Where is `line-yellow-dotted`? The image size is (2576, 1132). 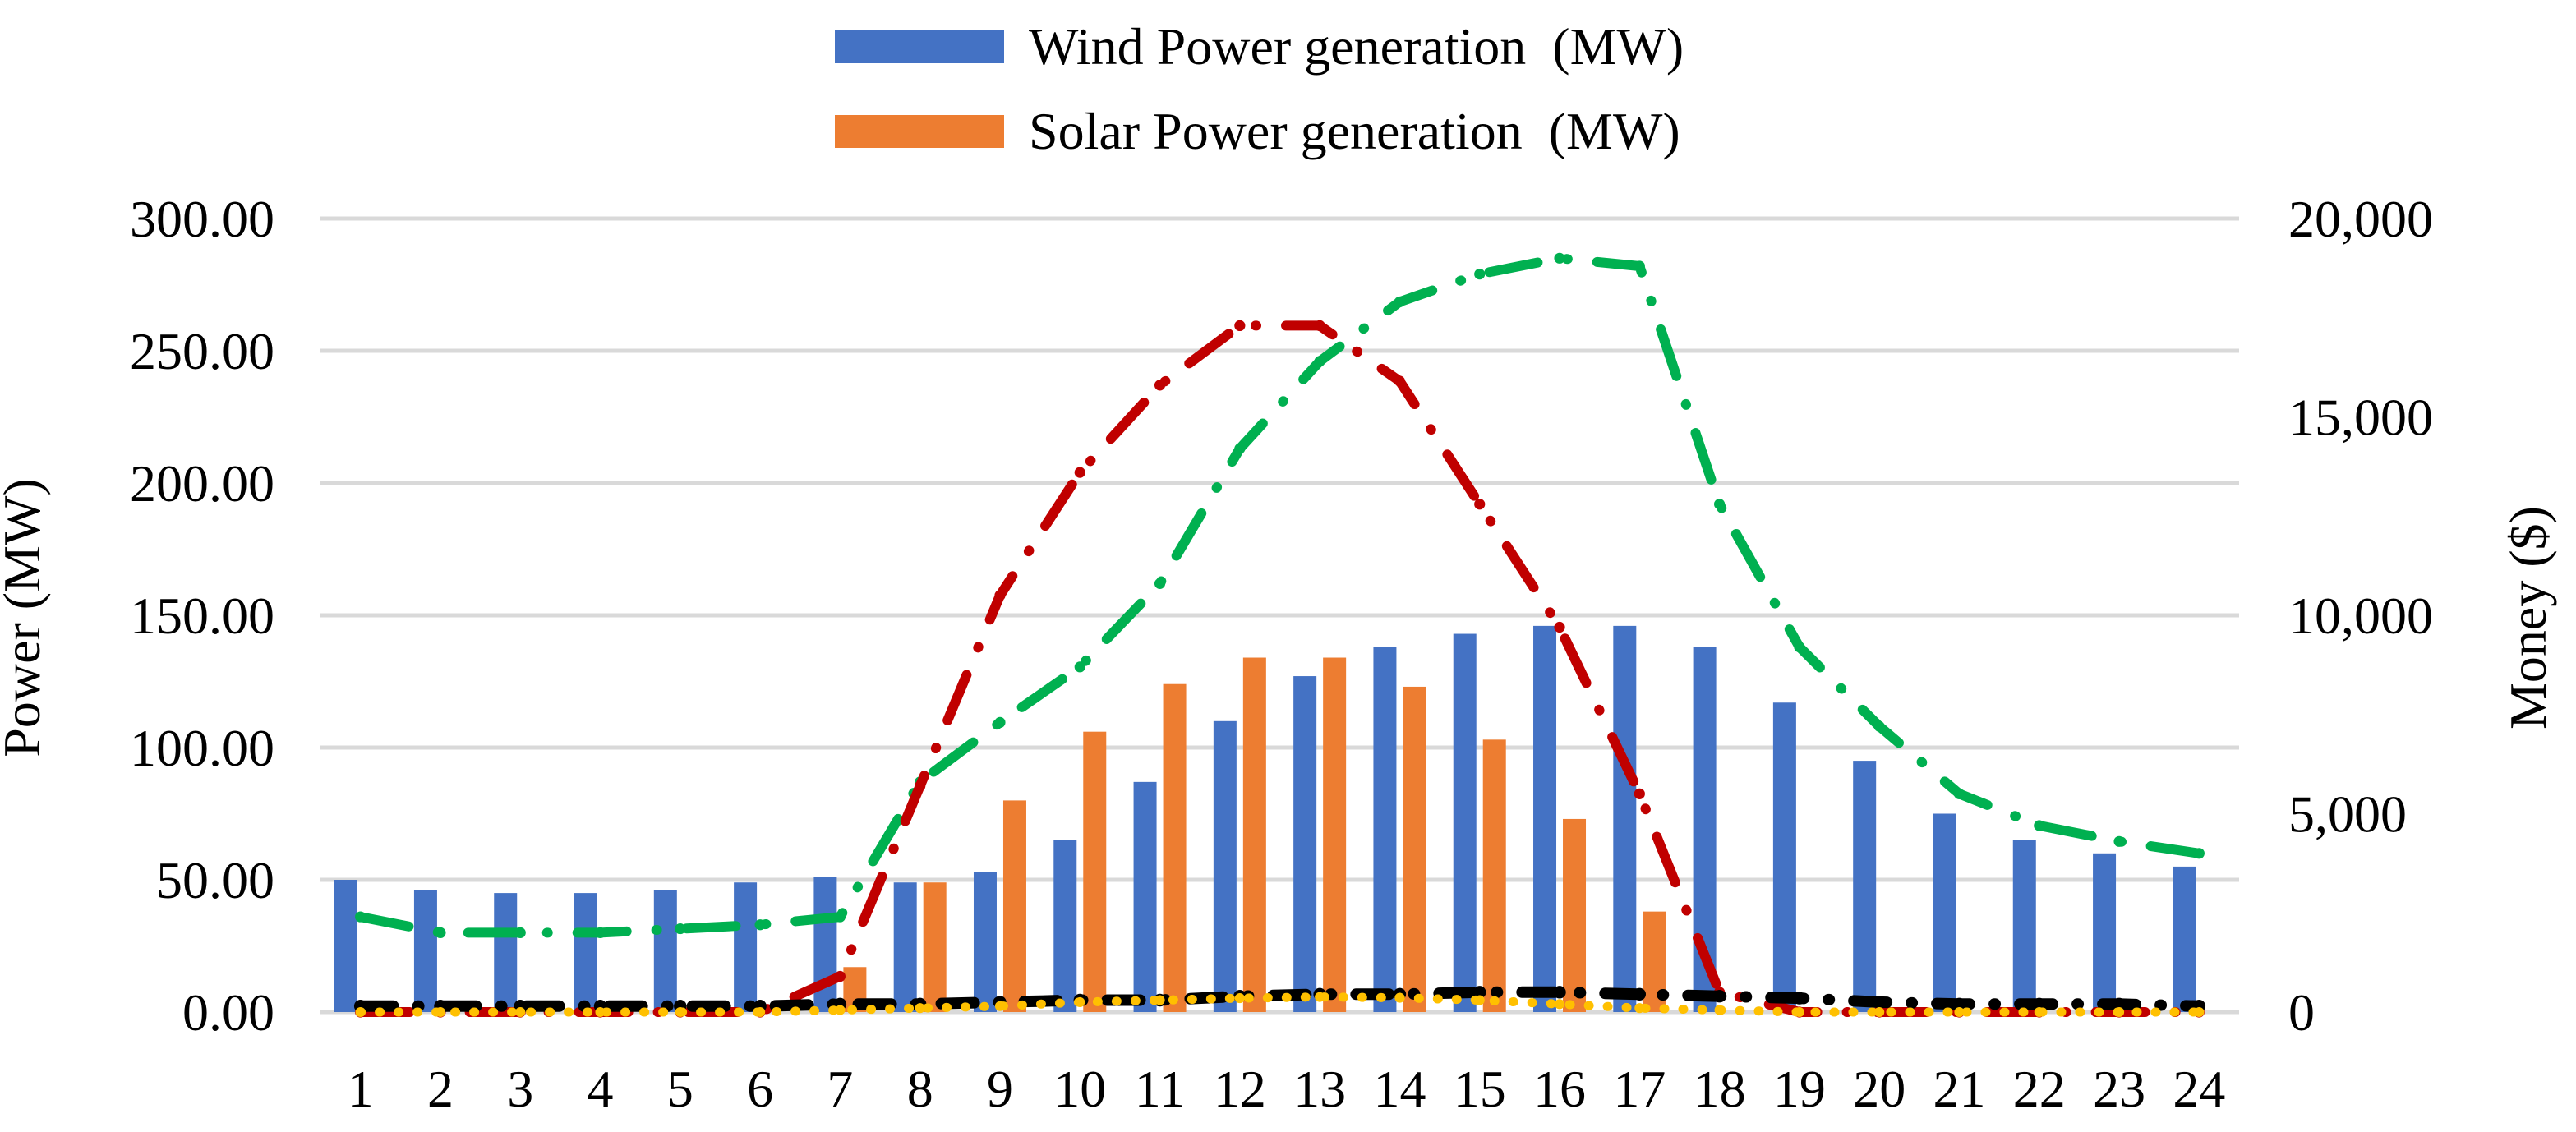 line-yellow-dotted is located at coordinates (1280, 1004).